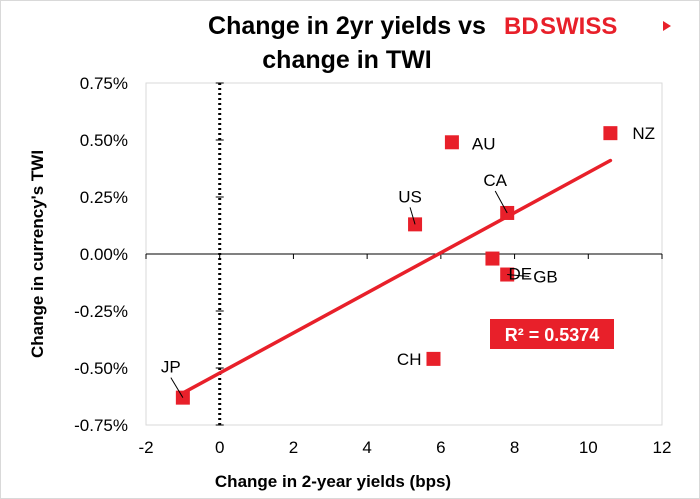 The height and width of the screenshot is (499, 700). I want to click on y-tick-label: -0.25%, so click(101, 311).